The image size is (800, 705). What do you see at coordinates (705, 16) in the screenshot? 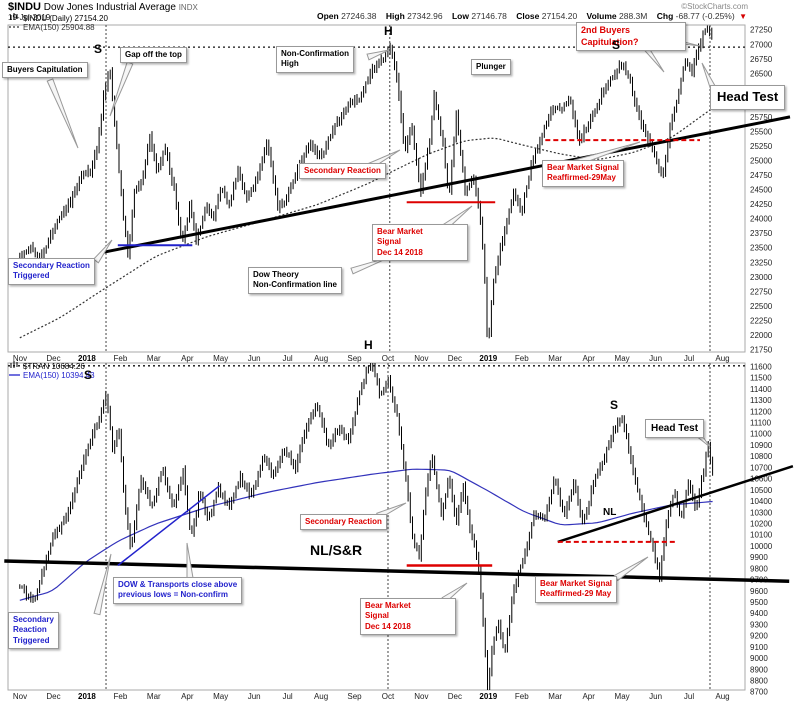
I see `chg-value: -68.77 (-0.25%)` at bounding box center [705, 16].